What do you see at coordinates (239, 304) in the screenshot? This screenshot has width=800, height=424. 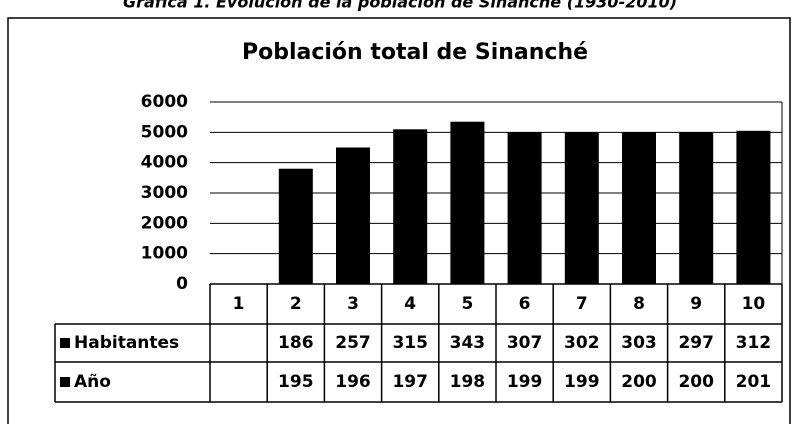 I see `x-tick-label: 1` at bounding box center [239, 304].